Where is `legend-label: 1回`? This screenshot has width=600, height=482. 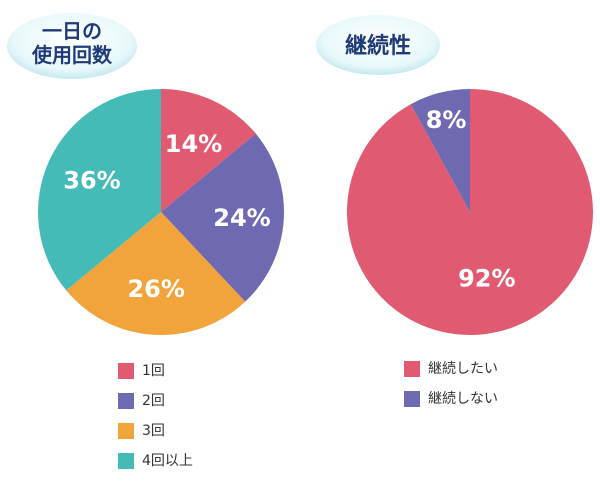
legend-label: 1回 is located at coordinates (153, 371).